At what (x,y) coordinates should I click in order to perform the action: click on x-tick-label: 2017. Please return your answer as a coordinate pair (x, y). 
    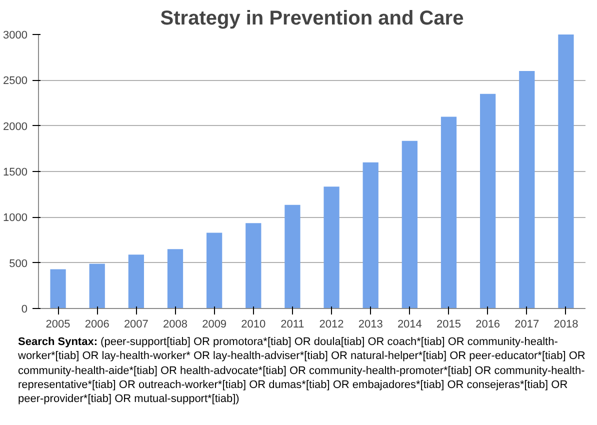
    Looking at the image, I should click on (527, 324).